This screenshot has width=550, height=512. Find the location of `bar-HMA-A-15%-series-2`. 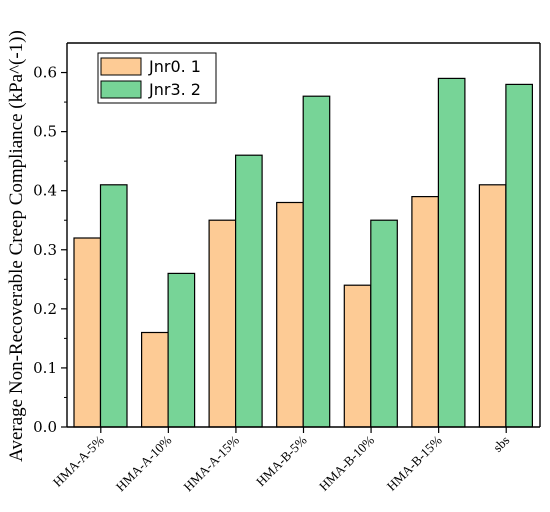

bar-HMA-A-15%-series-2 is located at coordinates (249, 291).